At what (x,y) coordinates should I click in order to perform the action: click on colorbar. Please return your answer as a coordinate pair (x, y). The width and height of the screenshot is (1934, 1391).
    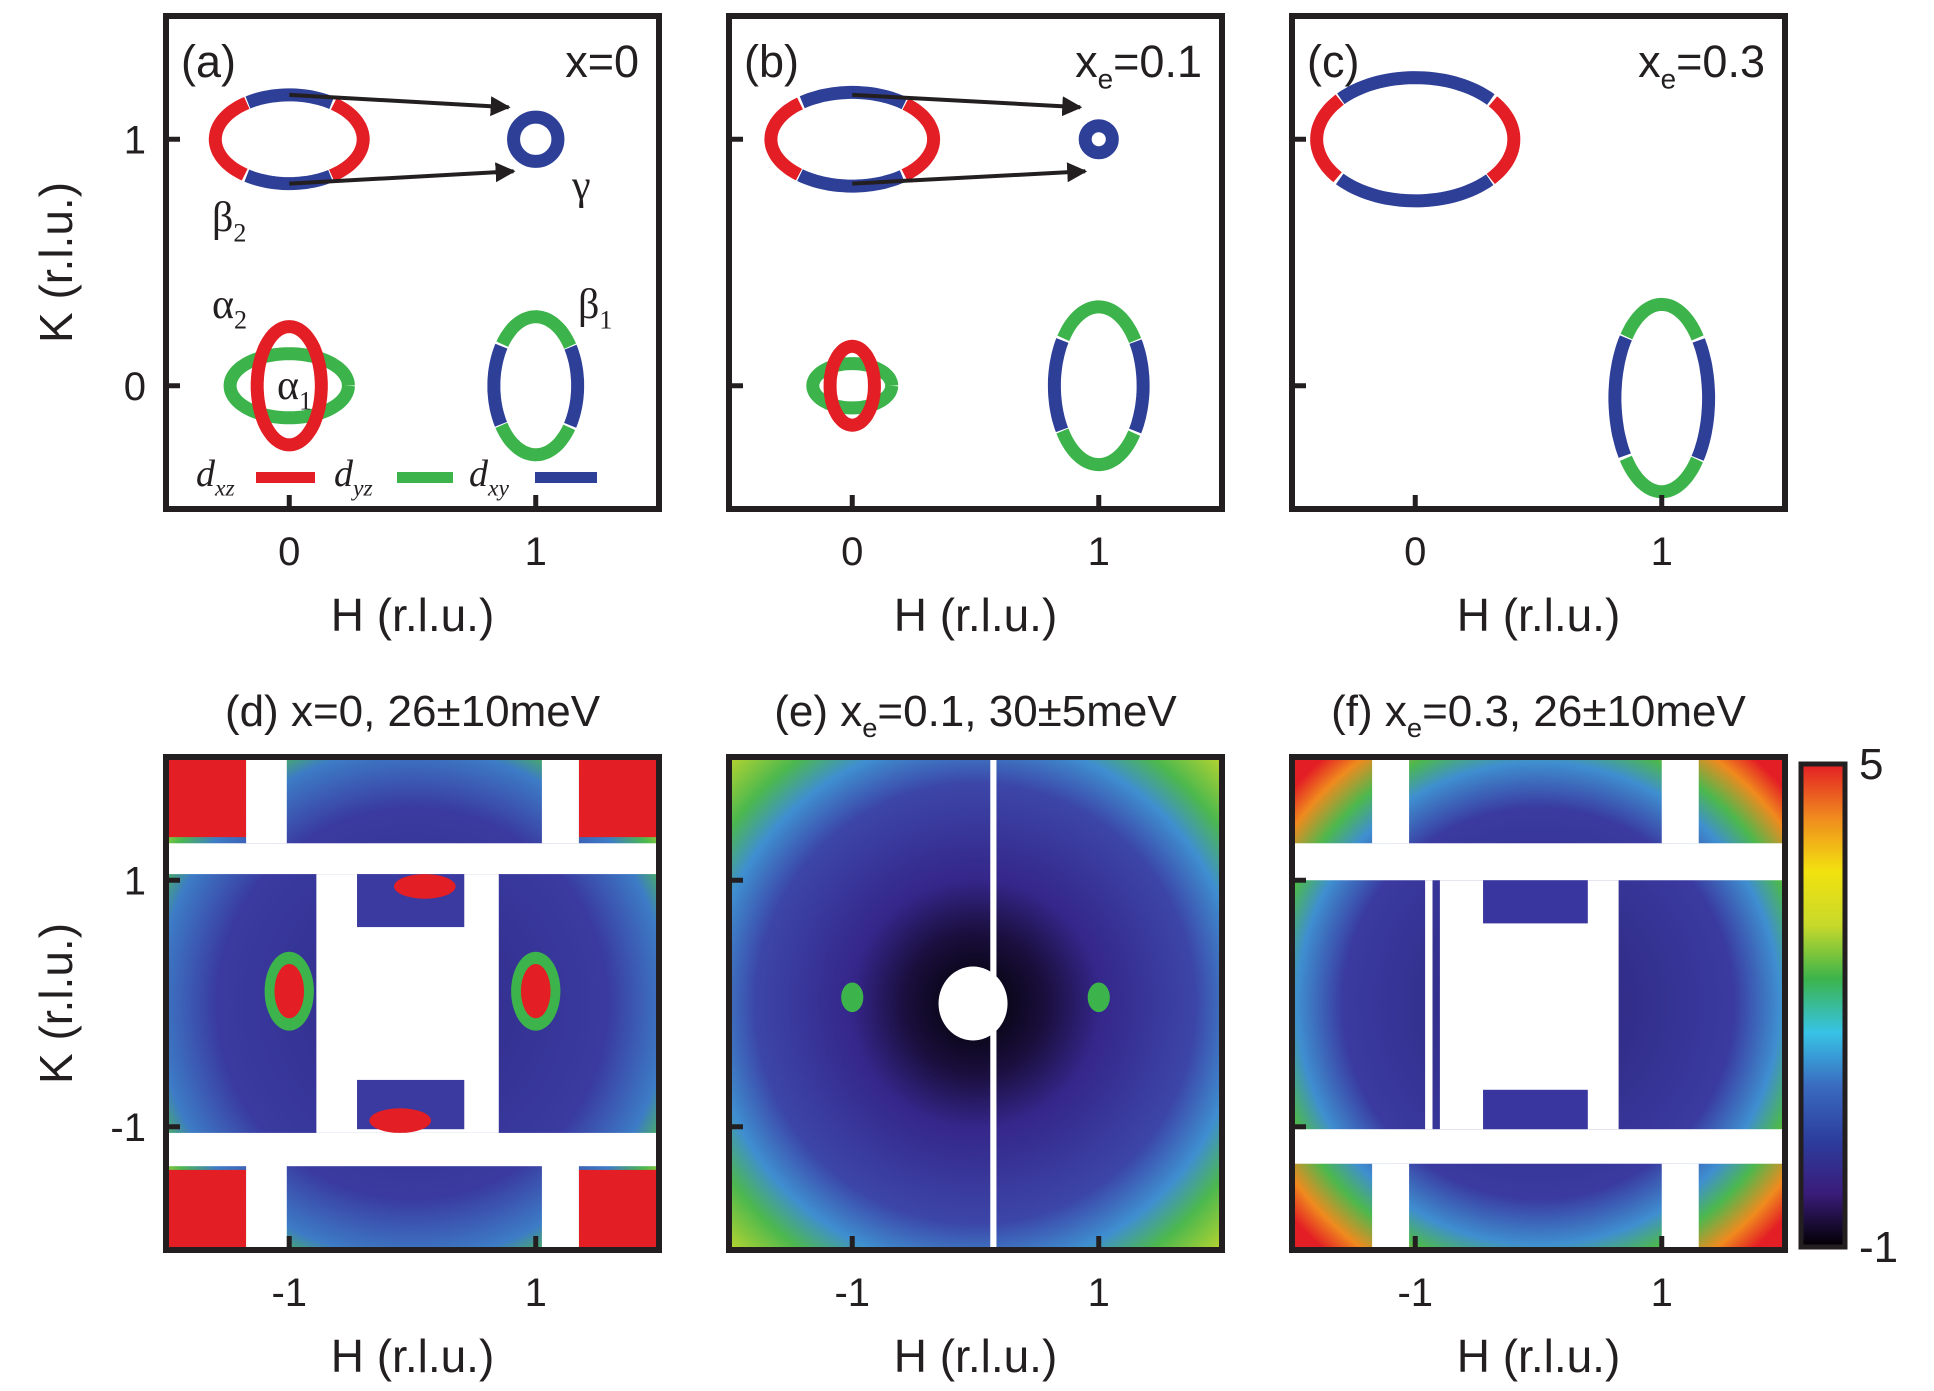
    Looking at the image, I should click on (1823, 1005).